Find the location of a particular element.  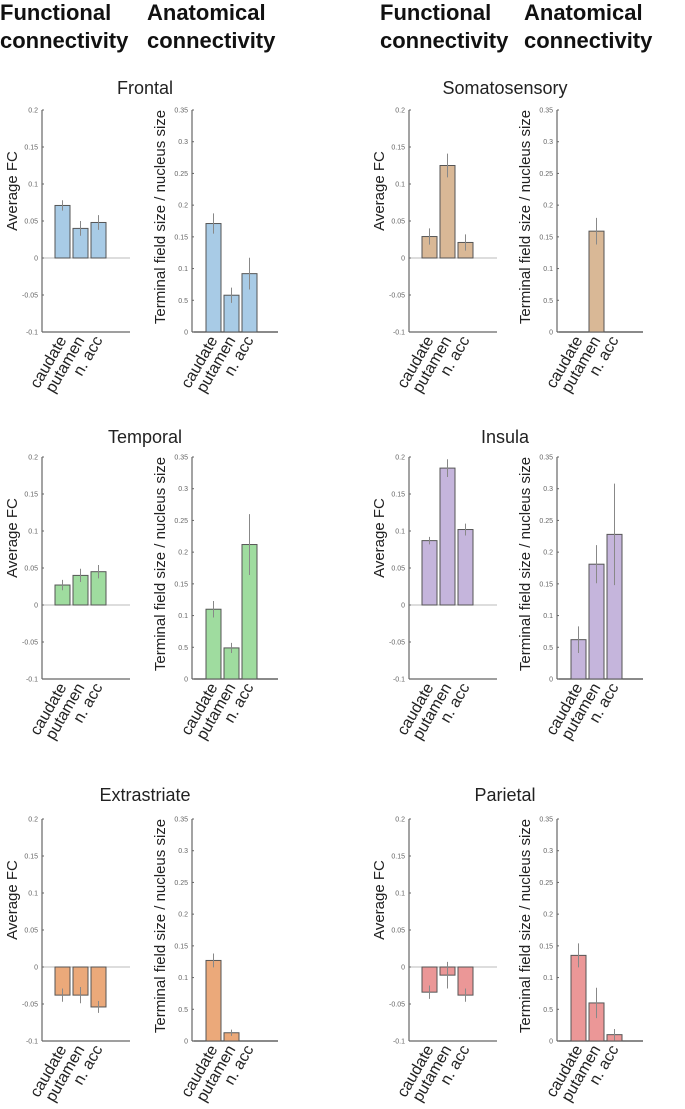

header-left-anatomical-line1: Anatomical is located at coordinates (206, 12).